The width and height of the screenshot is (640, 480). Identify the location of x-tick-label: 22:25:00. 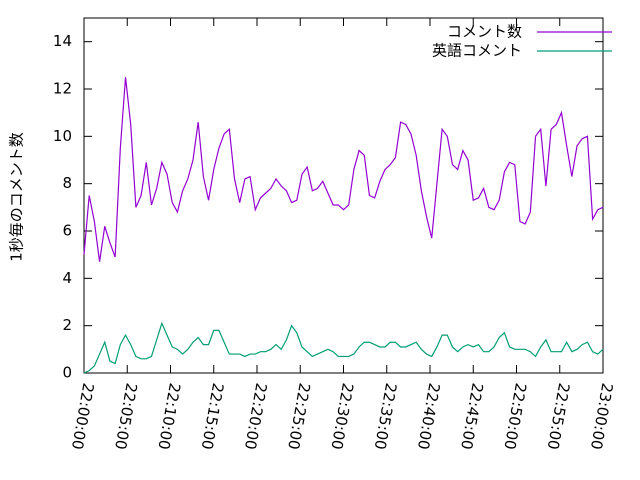
(298, 416).